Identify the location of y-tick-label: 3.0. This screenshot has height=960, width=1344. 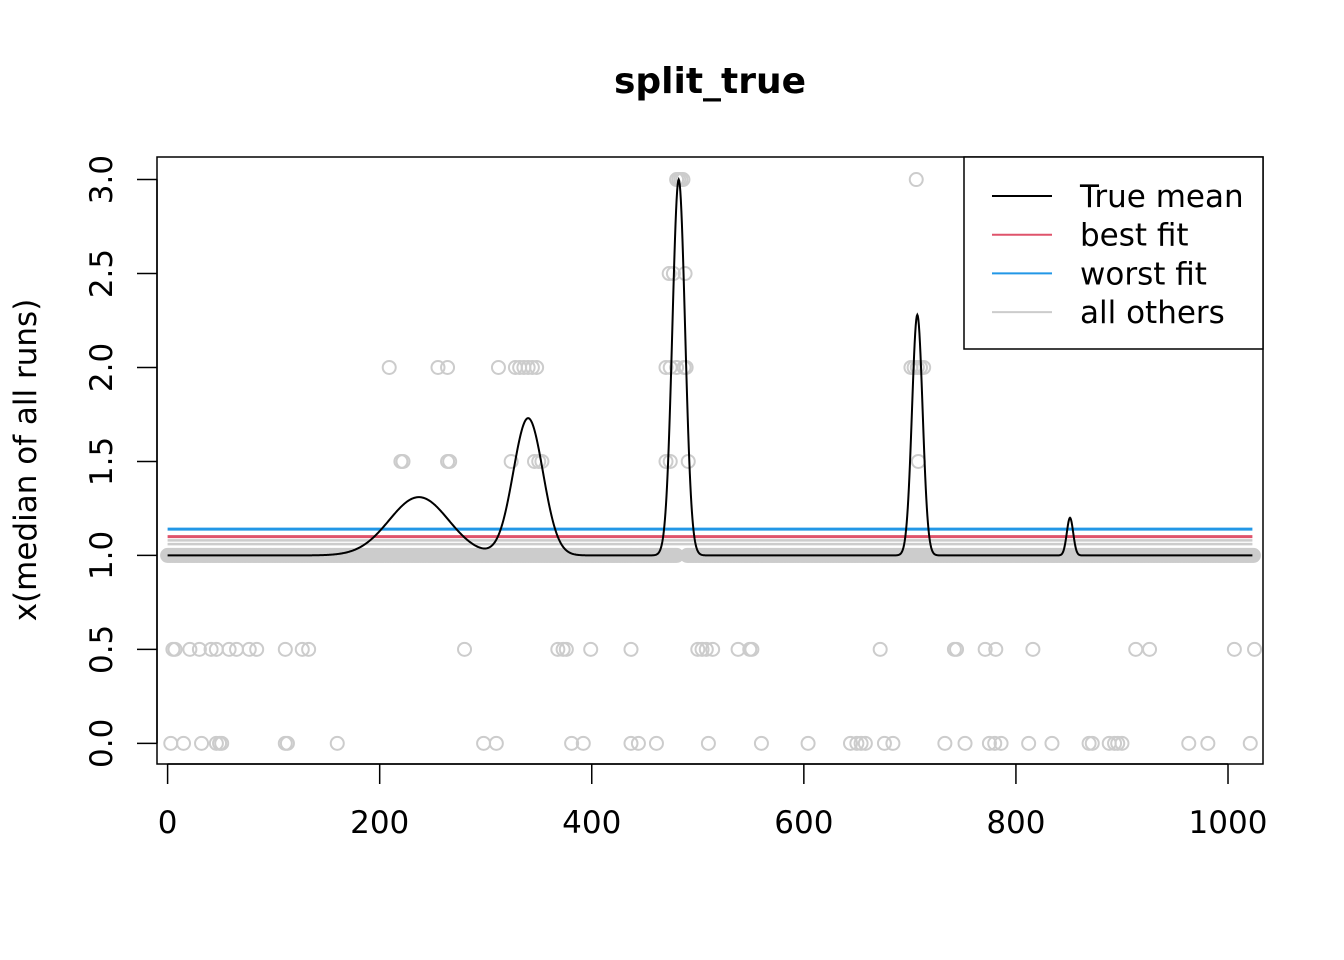
(102, 179).